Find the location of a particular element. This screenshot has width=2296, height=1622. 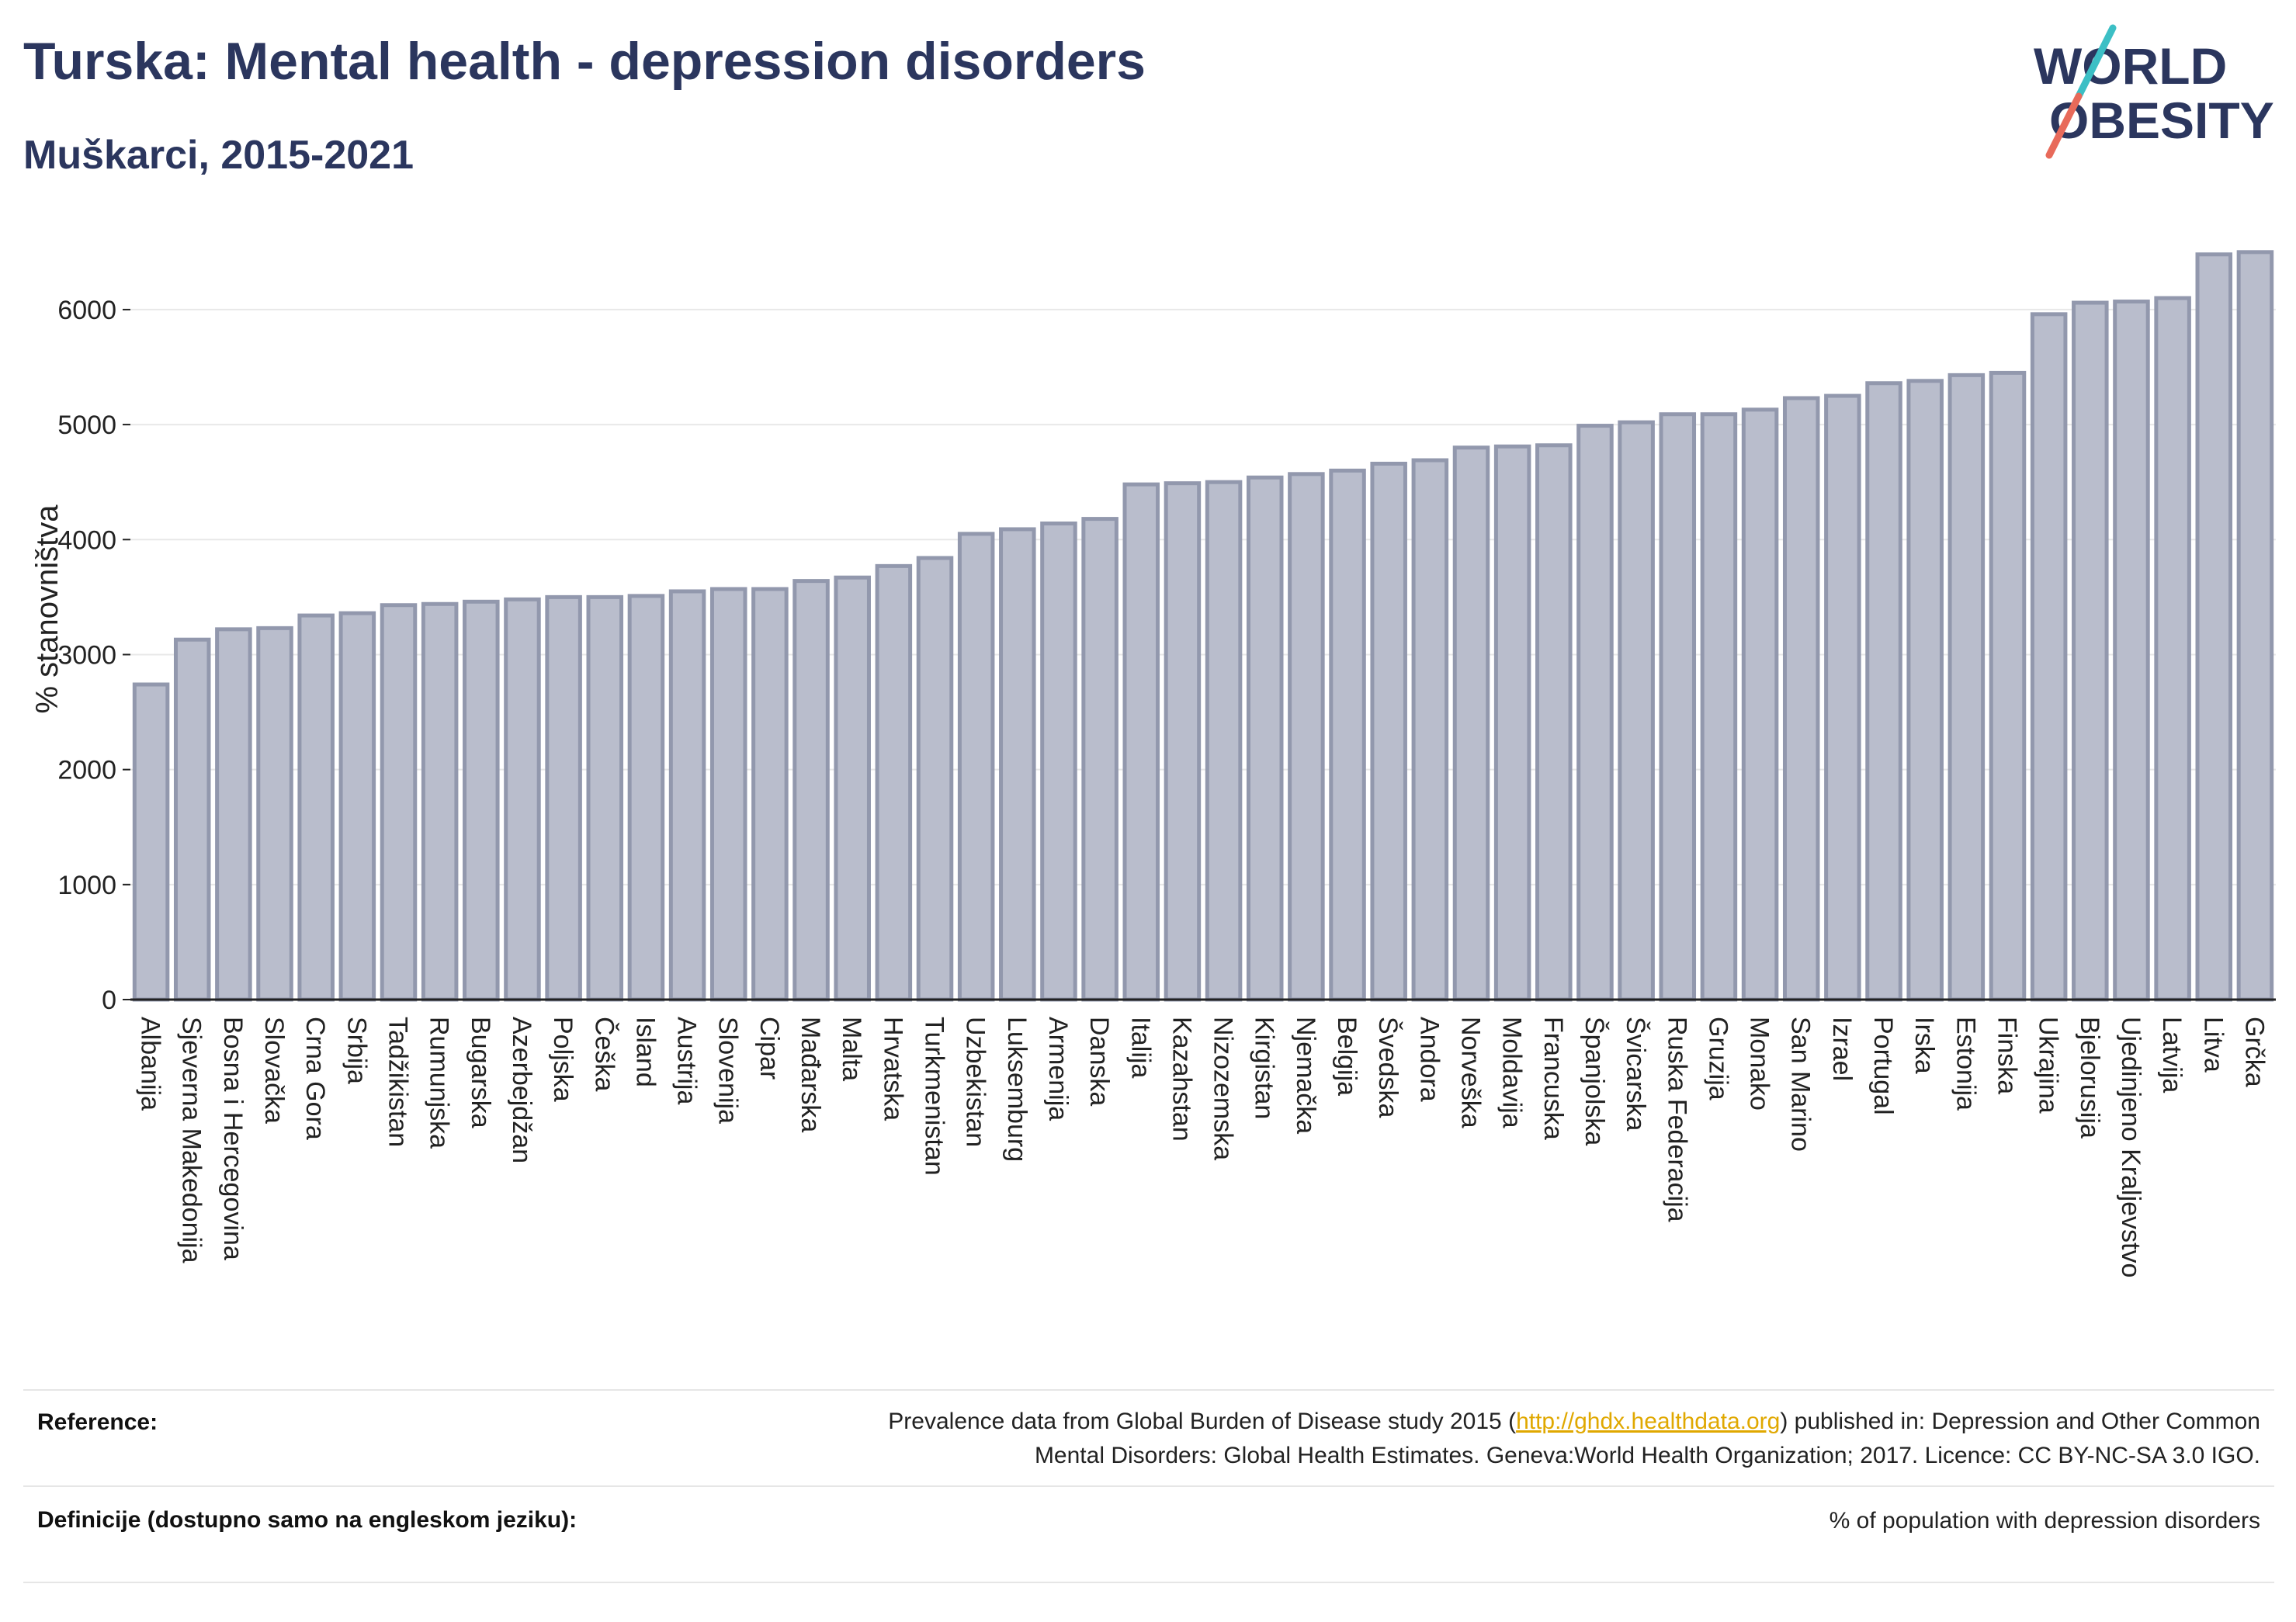

x-tick-label: Hrvatska is located at coordinates (892, 1069).